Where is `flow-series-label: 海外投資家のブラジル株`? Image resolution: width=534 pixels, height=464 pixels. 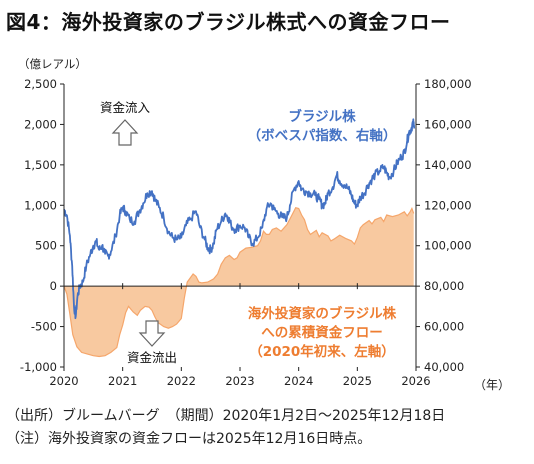
flow-series-label: 海外投資家のブラジル株 is located at coordinates (322, 313).